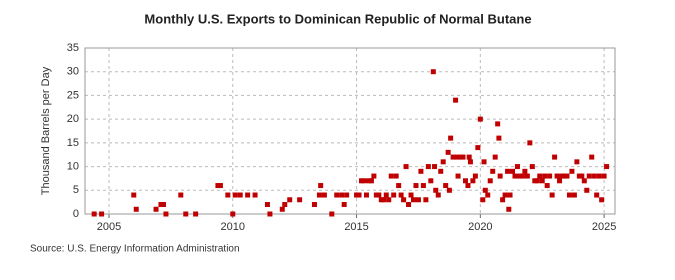 This screenshot has width=675, height=280. Describe the element at coordinates (76, 190) in the screenshot. I see `y-tick-label: 5` at that location.